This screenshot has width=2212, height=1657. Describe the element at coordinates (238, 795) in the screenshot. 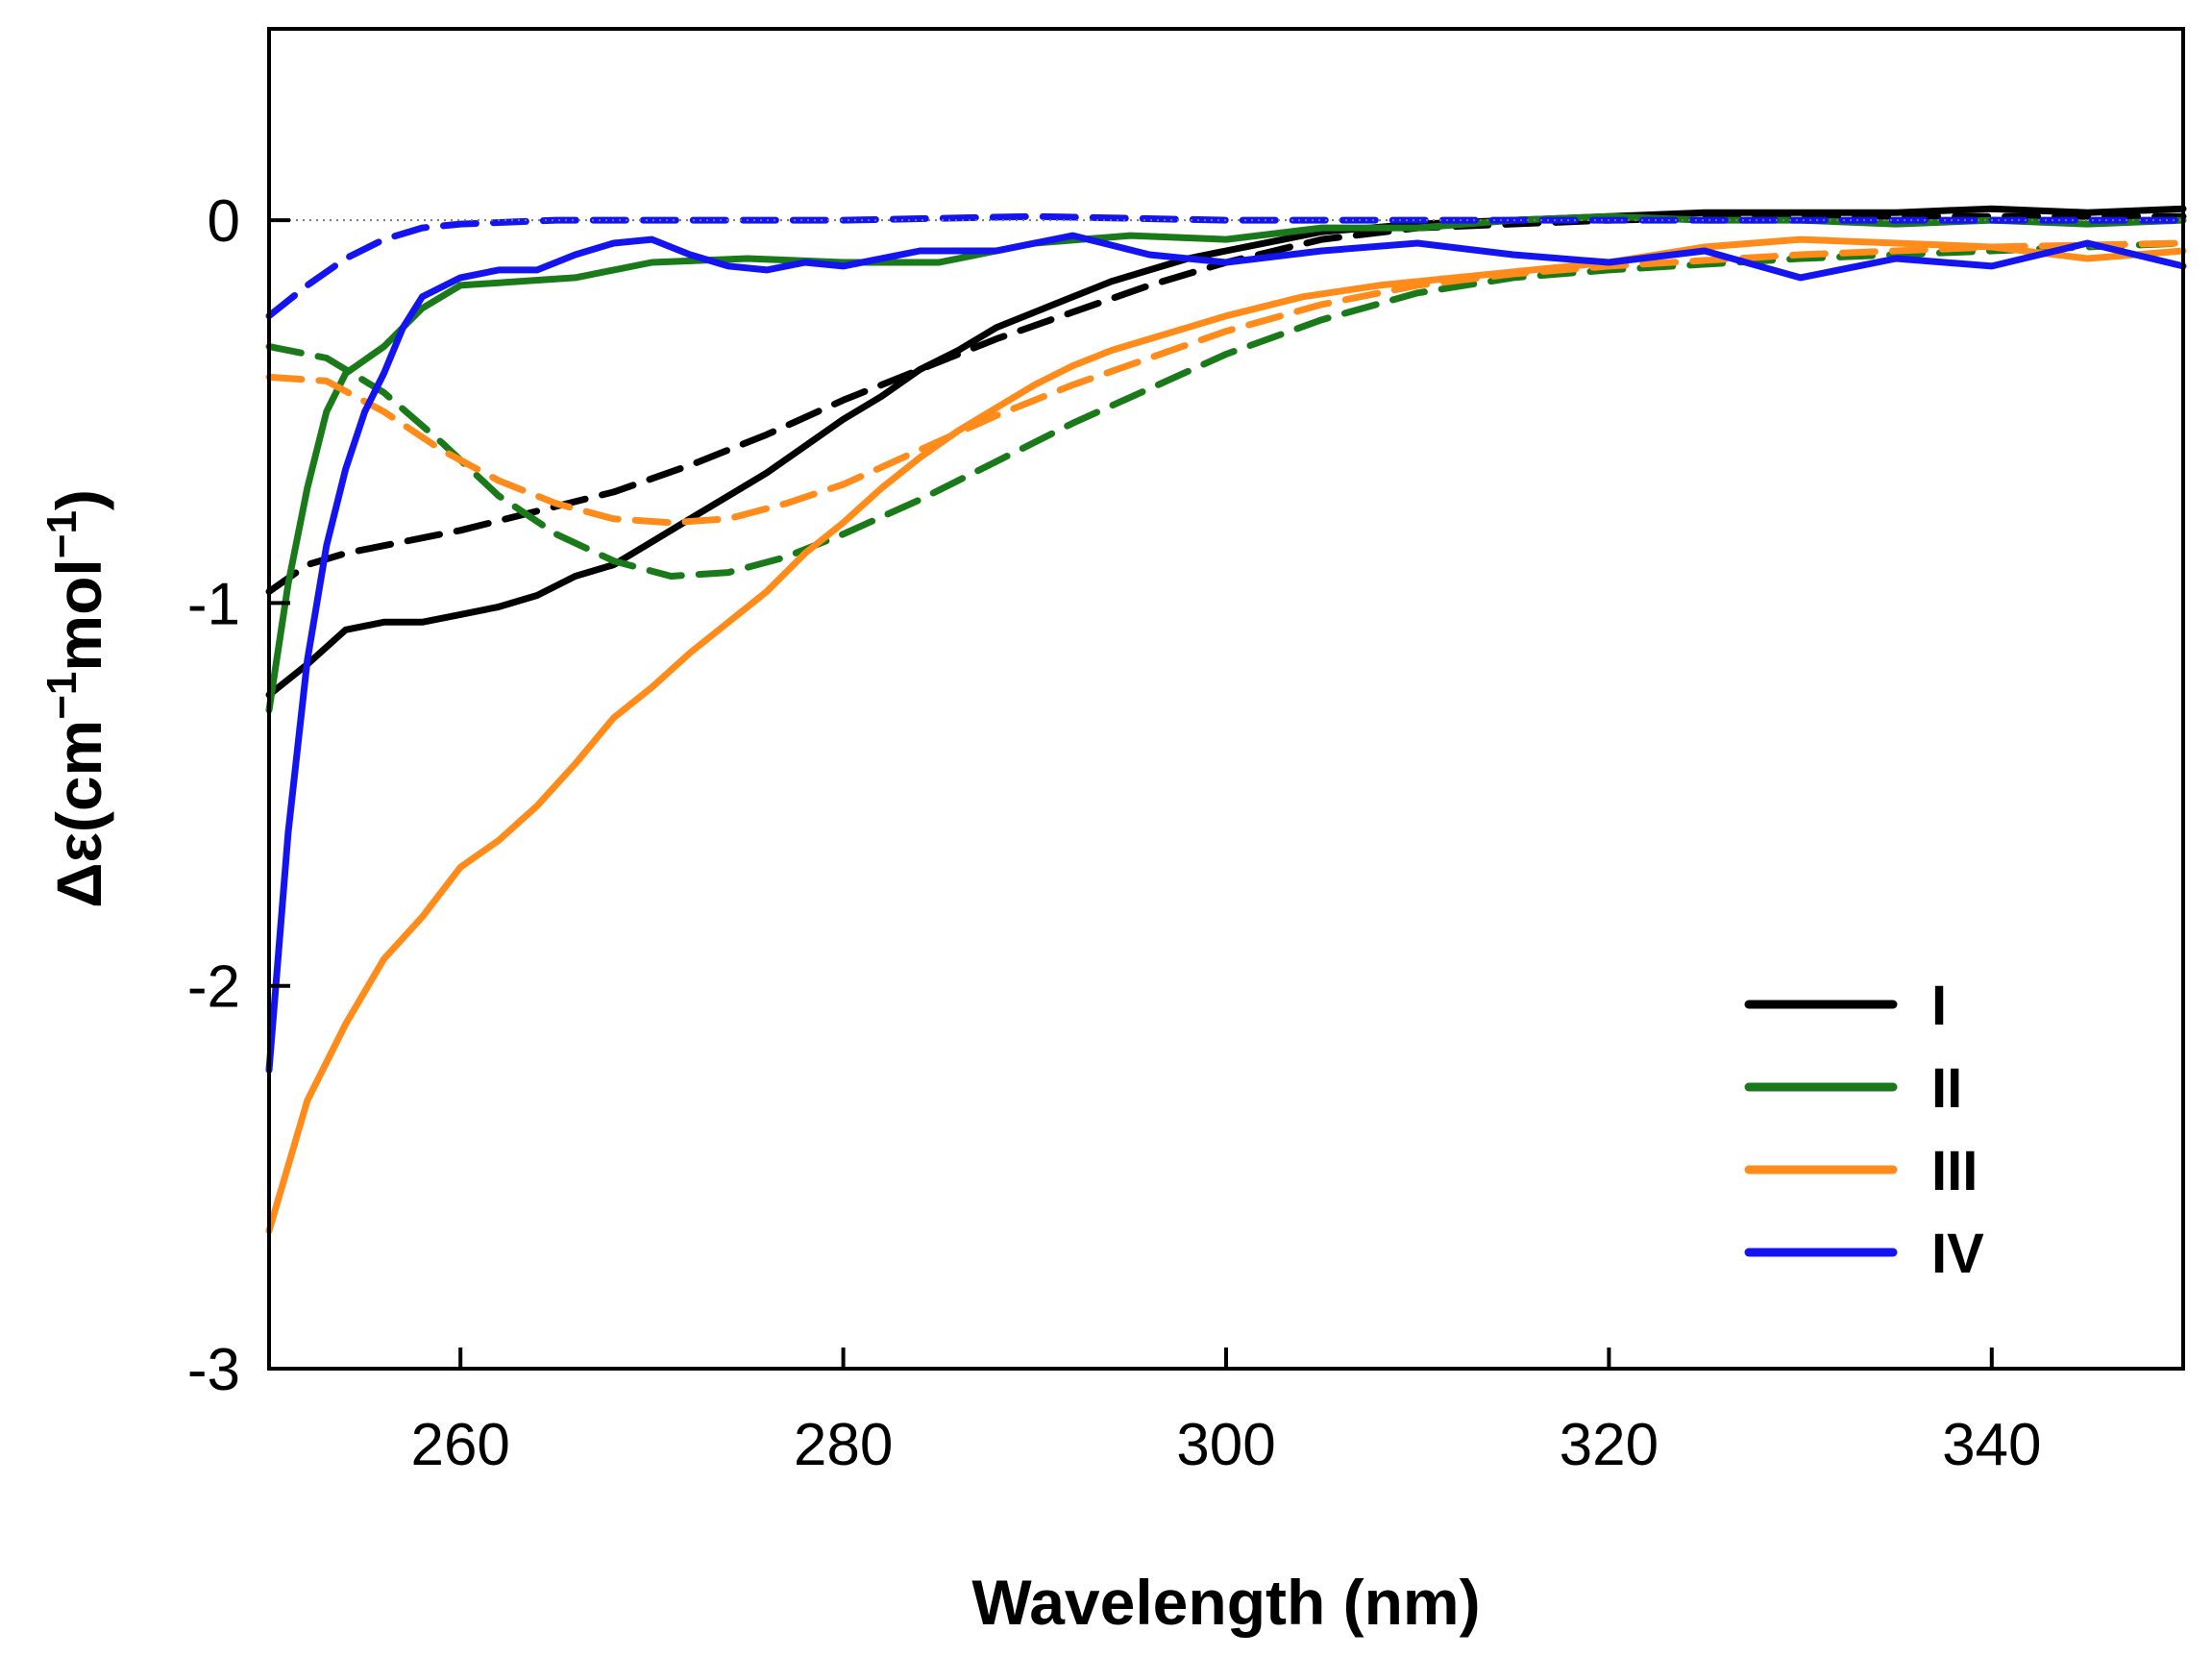

I see `y-axis-ticks: 0 -1 -2 -3` at that location.